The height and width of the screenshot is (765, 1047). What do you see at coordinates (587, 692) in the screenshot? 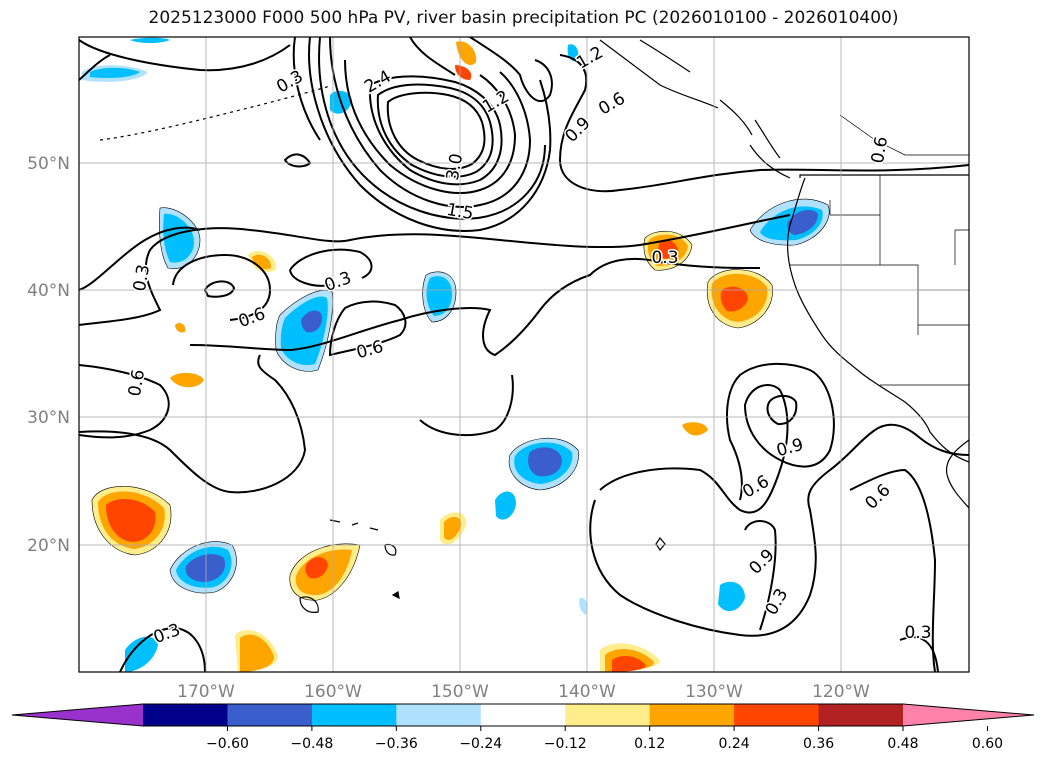
I see `lon-label: 140°W` at bounding box center [587, 692].